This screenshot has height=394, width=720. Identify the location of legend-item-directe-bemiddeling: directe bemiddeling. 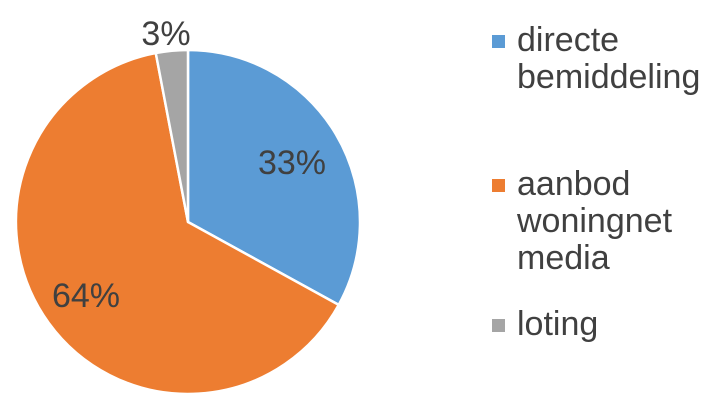
(596, 59).